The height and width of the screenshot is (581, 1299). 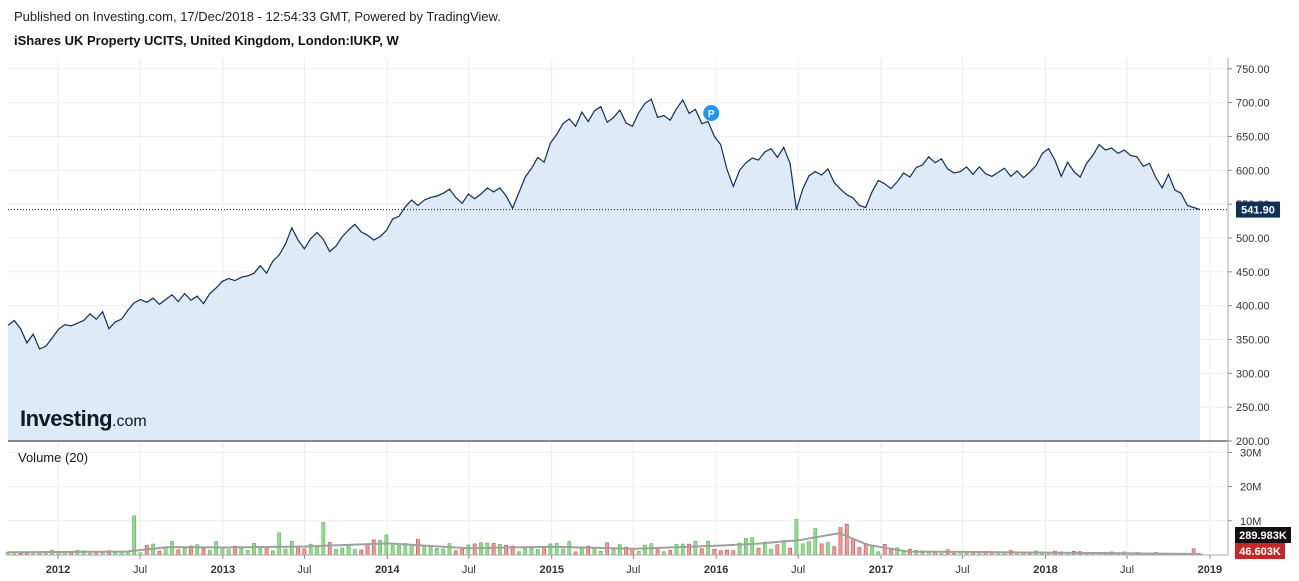 I want to click on last-volume-value: 46.603K, so click(x=1260, y=552).